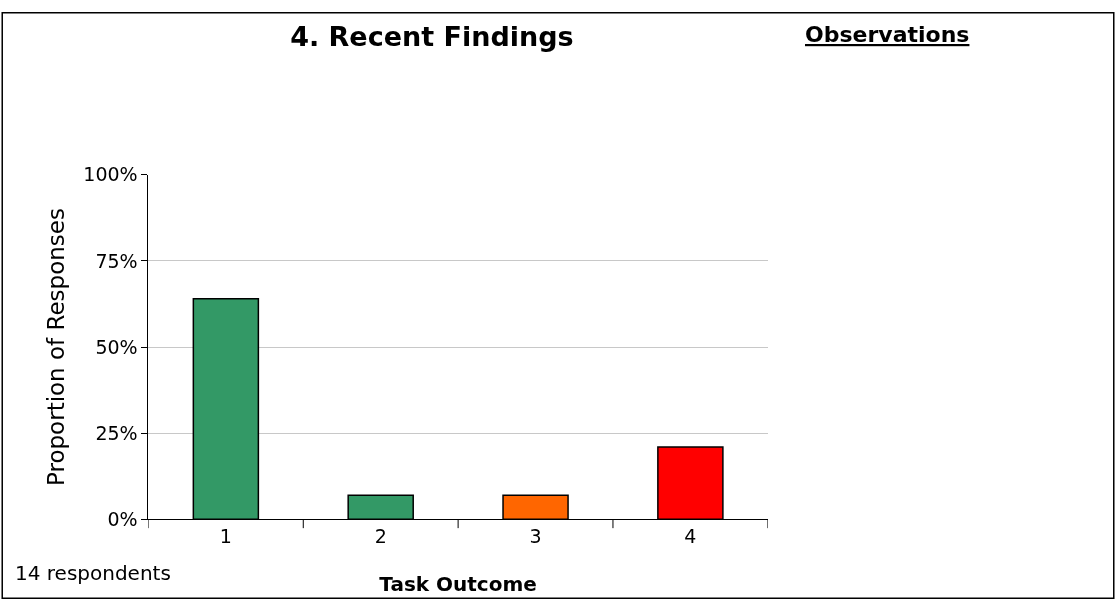  I want to click on y-tick-label: 100%, so click(110, 174).